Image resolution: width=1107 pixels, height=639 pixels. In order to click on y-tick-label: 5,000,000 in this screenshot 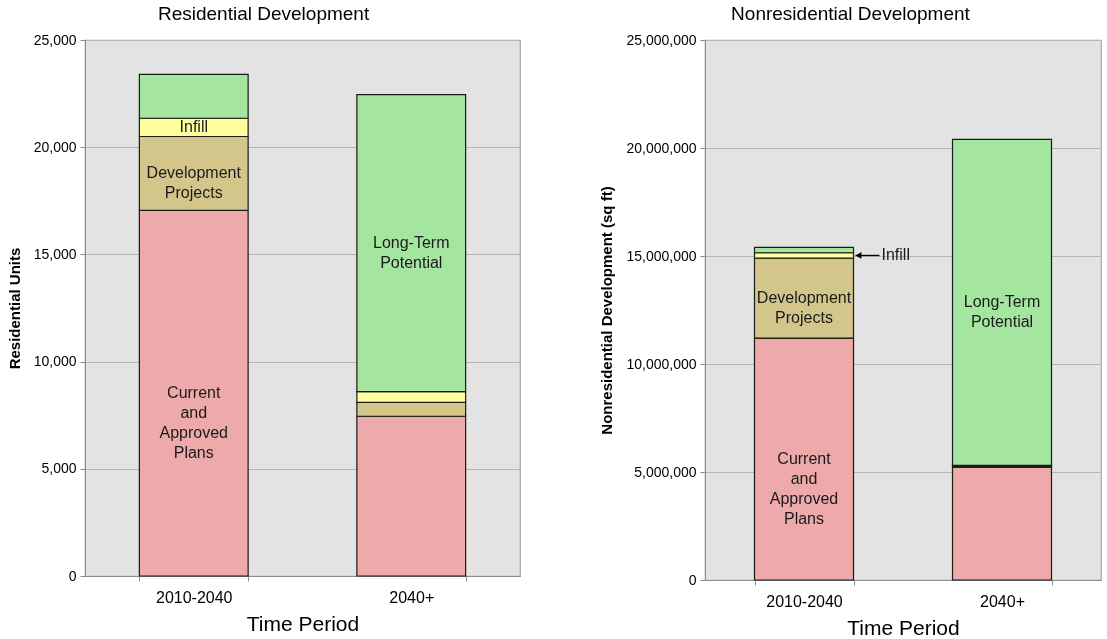, I will do `click(665, 471)`.